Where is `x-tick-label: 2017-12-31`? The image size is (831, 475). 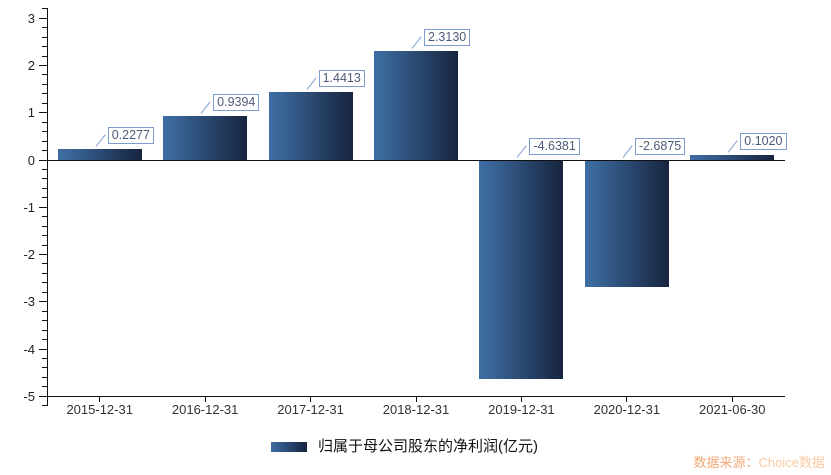
x-tick-label: 2017-12-31 is located at coordinates (310, 409).